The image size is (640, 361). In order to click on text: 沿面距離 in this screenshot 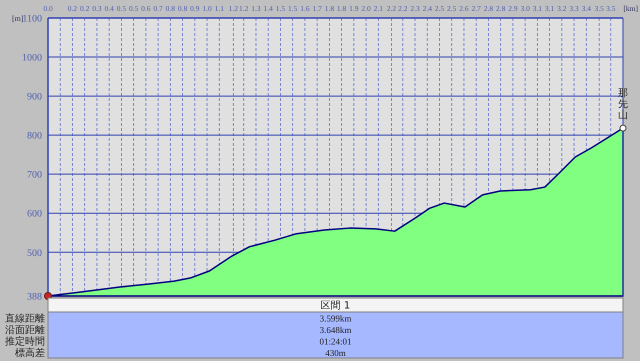, I will do `click(25, 330)`.